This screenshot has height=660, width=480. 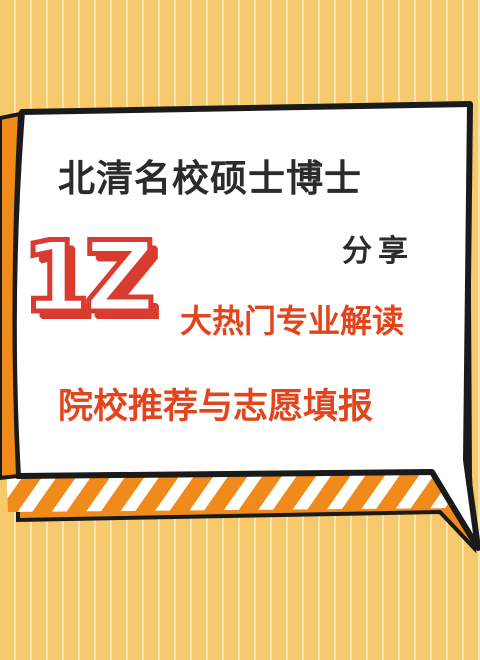 I want to click on badge-number: 1Z, so click(x=88, y=278).